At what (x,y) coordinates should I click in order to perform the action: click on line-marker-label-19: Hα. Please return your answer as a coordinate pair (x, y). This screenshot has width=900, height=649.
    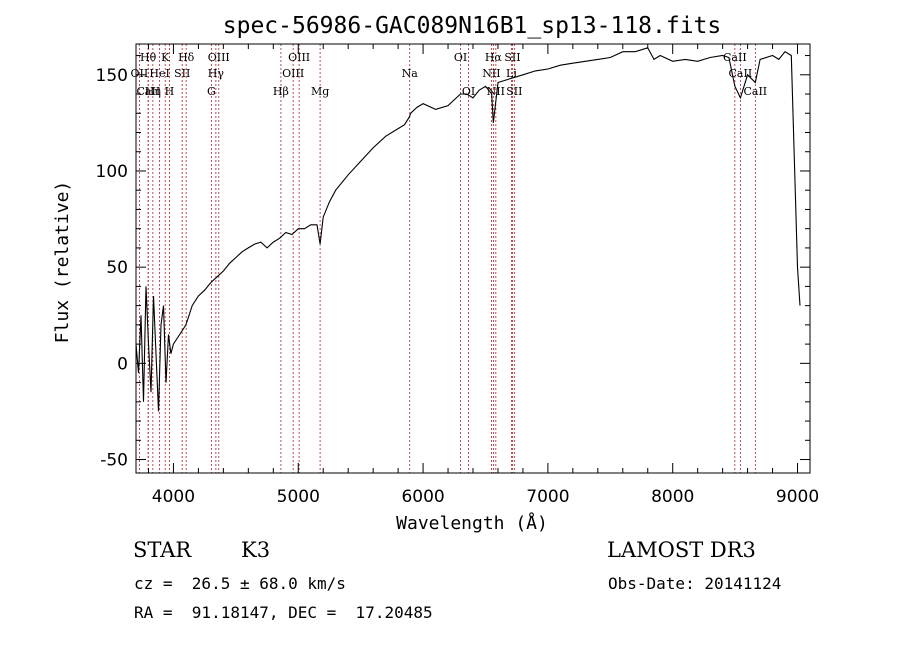
    Looking at the image, I should click on (494, 57).